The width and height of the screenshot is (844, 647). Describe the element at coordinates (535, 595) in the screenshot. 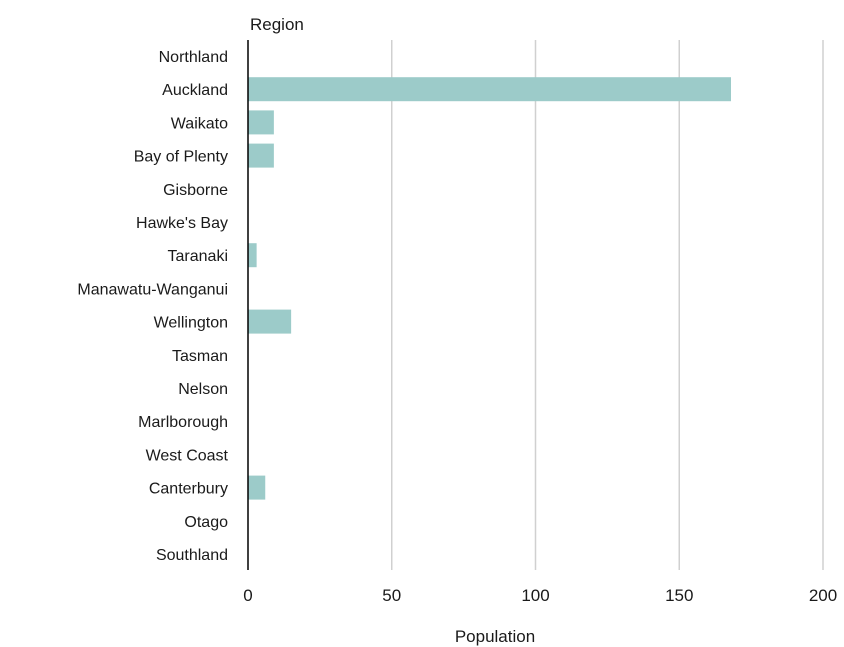

I see `x-tick-100: 100` at that location.